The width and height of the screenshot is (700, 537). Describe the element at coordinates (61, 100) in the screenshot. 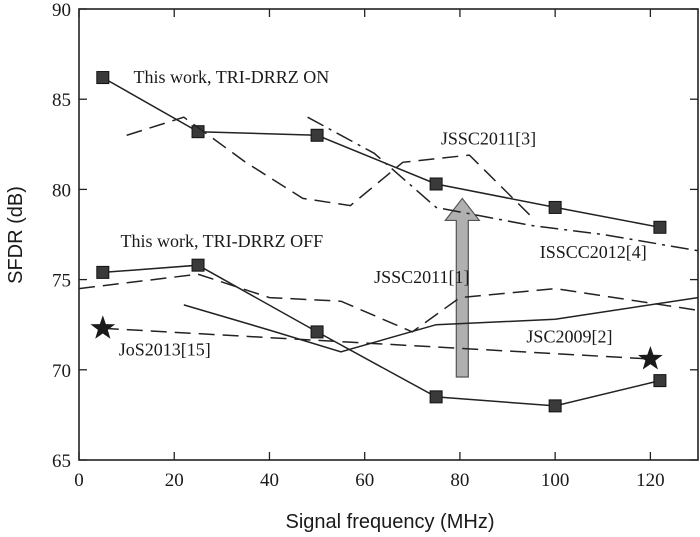

I see `y-tick-label: 85` at that location.